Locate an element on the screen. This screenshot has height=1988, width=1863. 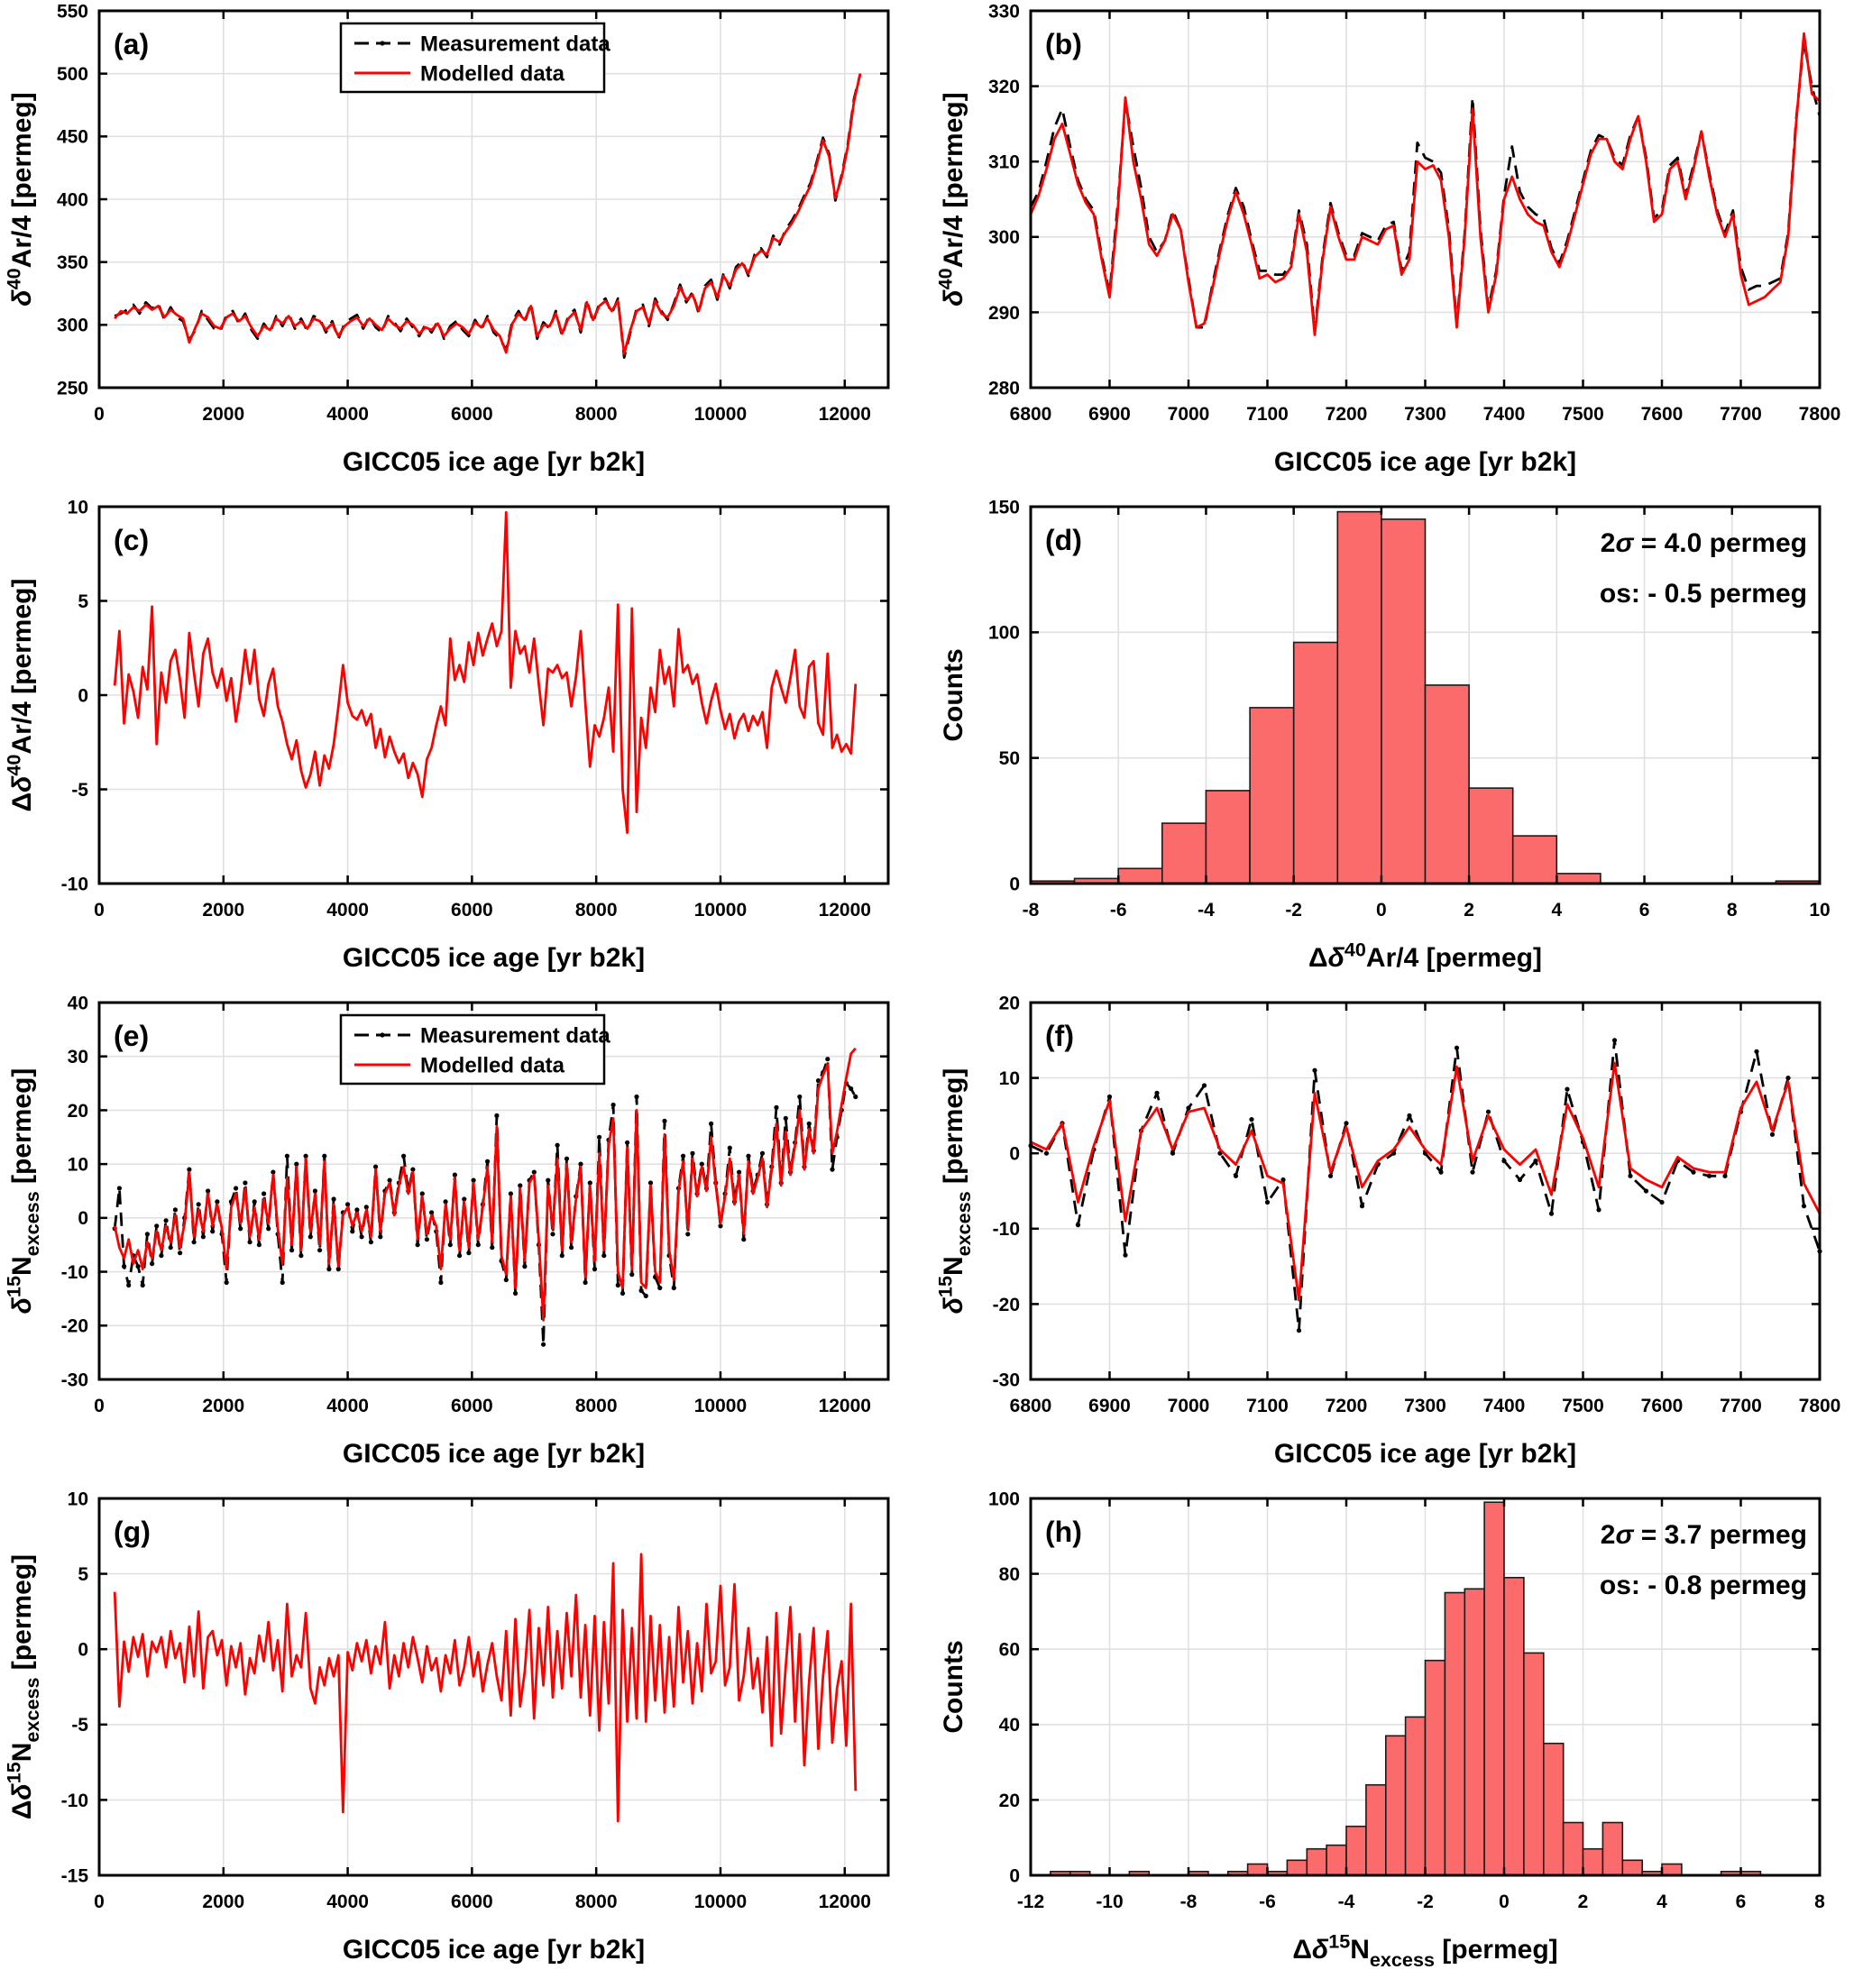
y-tick-label: 330 is located at coordinates (1004, 11).